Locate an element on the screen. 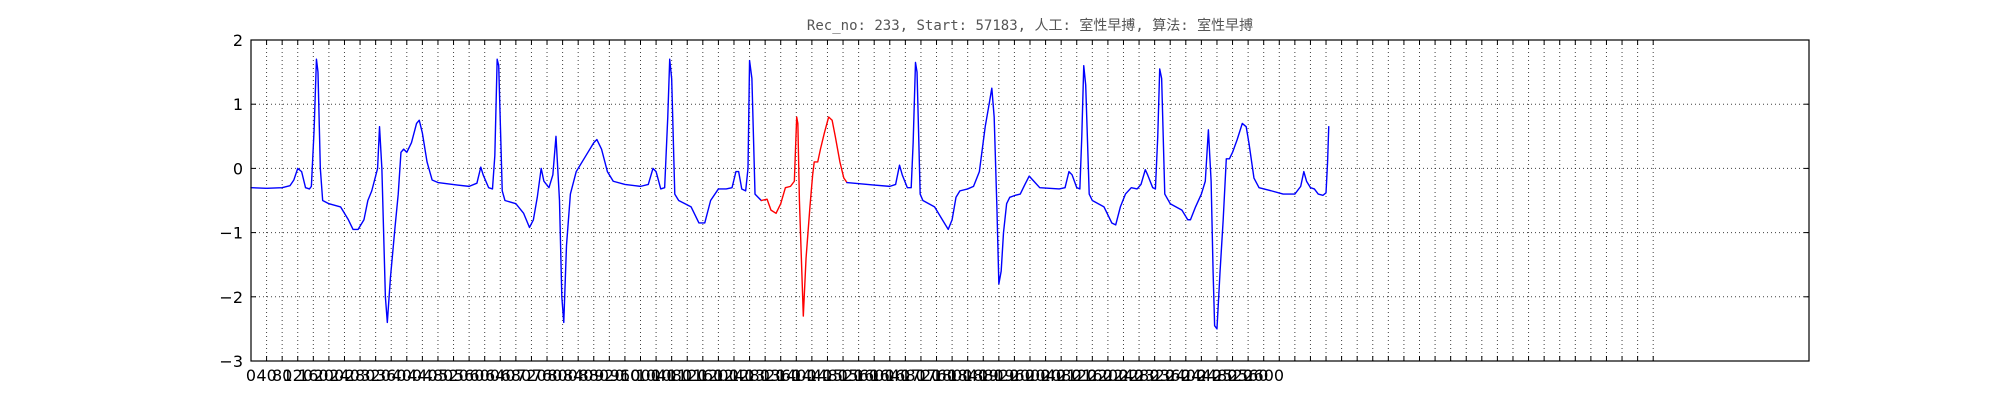 The width and height of the screenshot is (2000, 404). x-tick-label: 440 is located at coordinates (422, 375).